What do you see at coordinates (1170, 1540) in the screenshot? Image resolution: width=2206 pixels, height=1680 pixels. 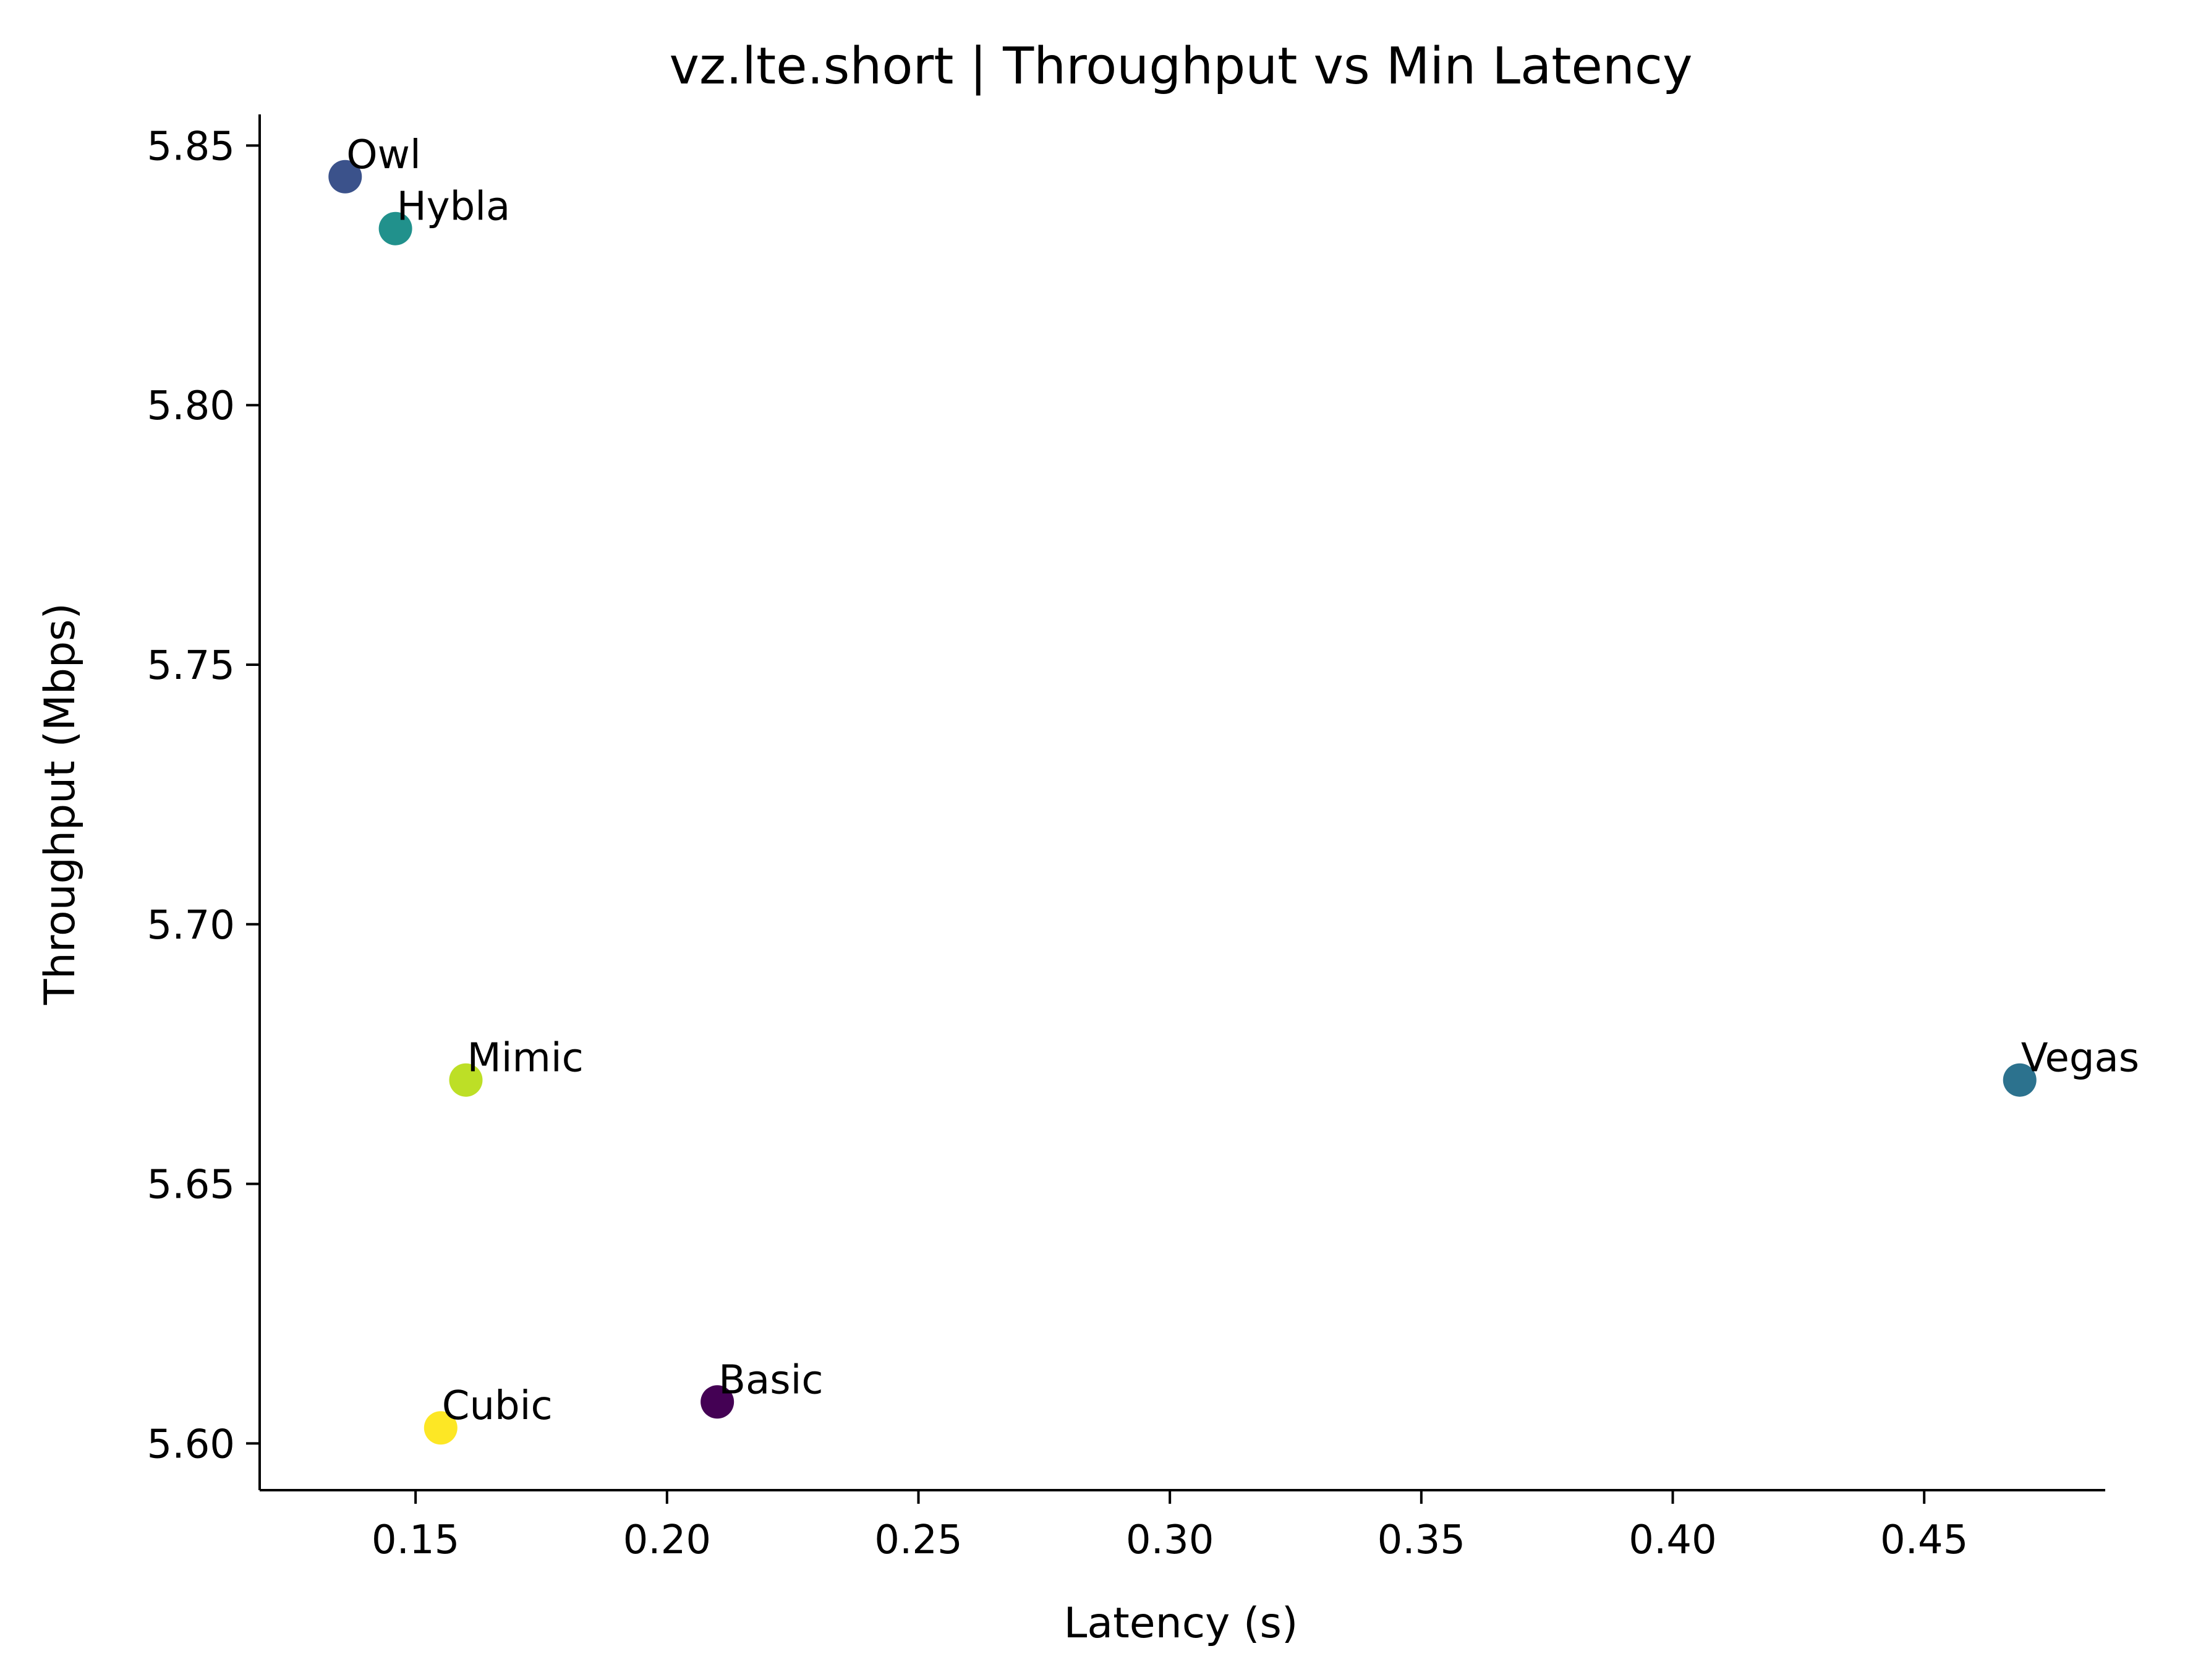 I see `x-tick-label: 0.30` at bounding box center [1170, 1540].